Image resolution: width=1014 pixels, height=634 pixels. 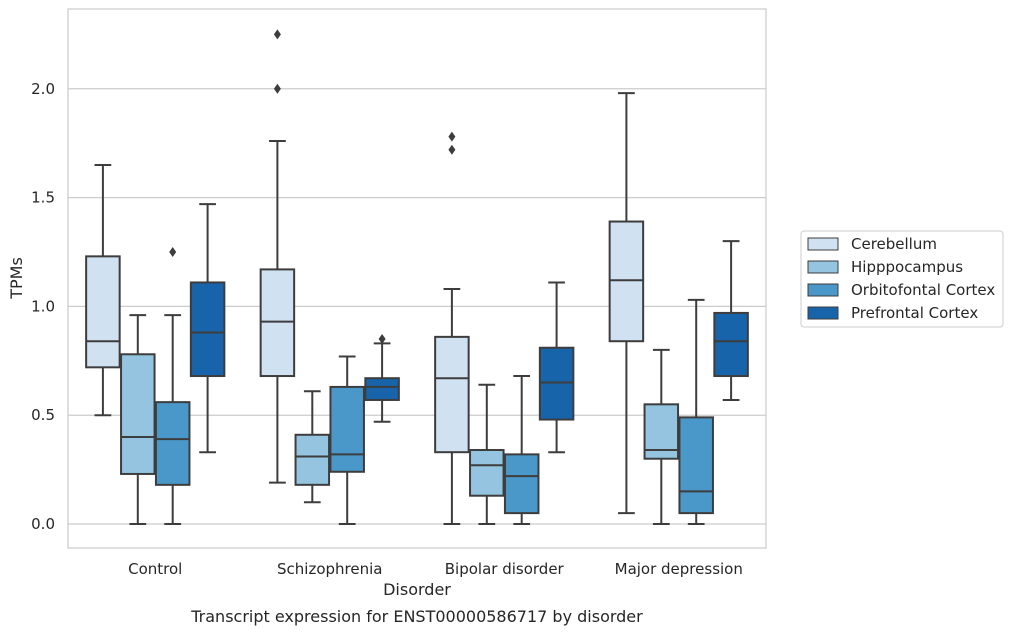 What do you see at coordinates (661, 436) in the screenshot?
I see `box-major-depression-hipppocampus` at bounding box center [661, 436].